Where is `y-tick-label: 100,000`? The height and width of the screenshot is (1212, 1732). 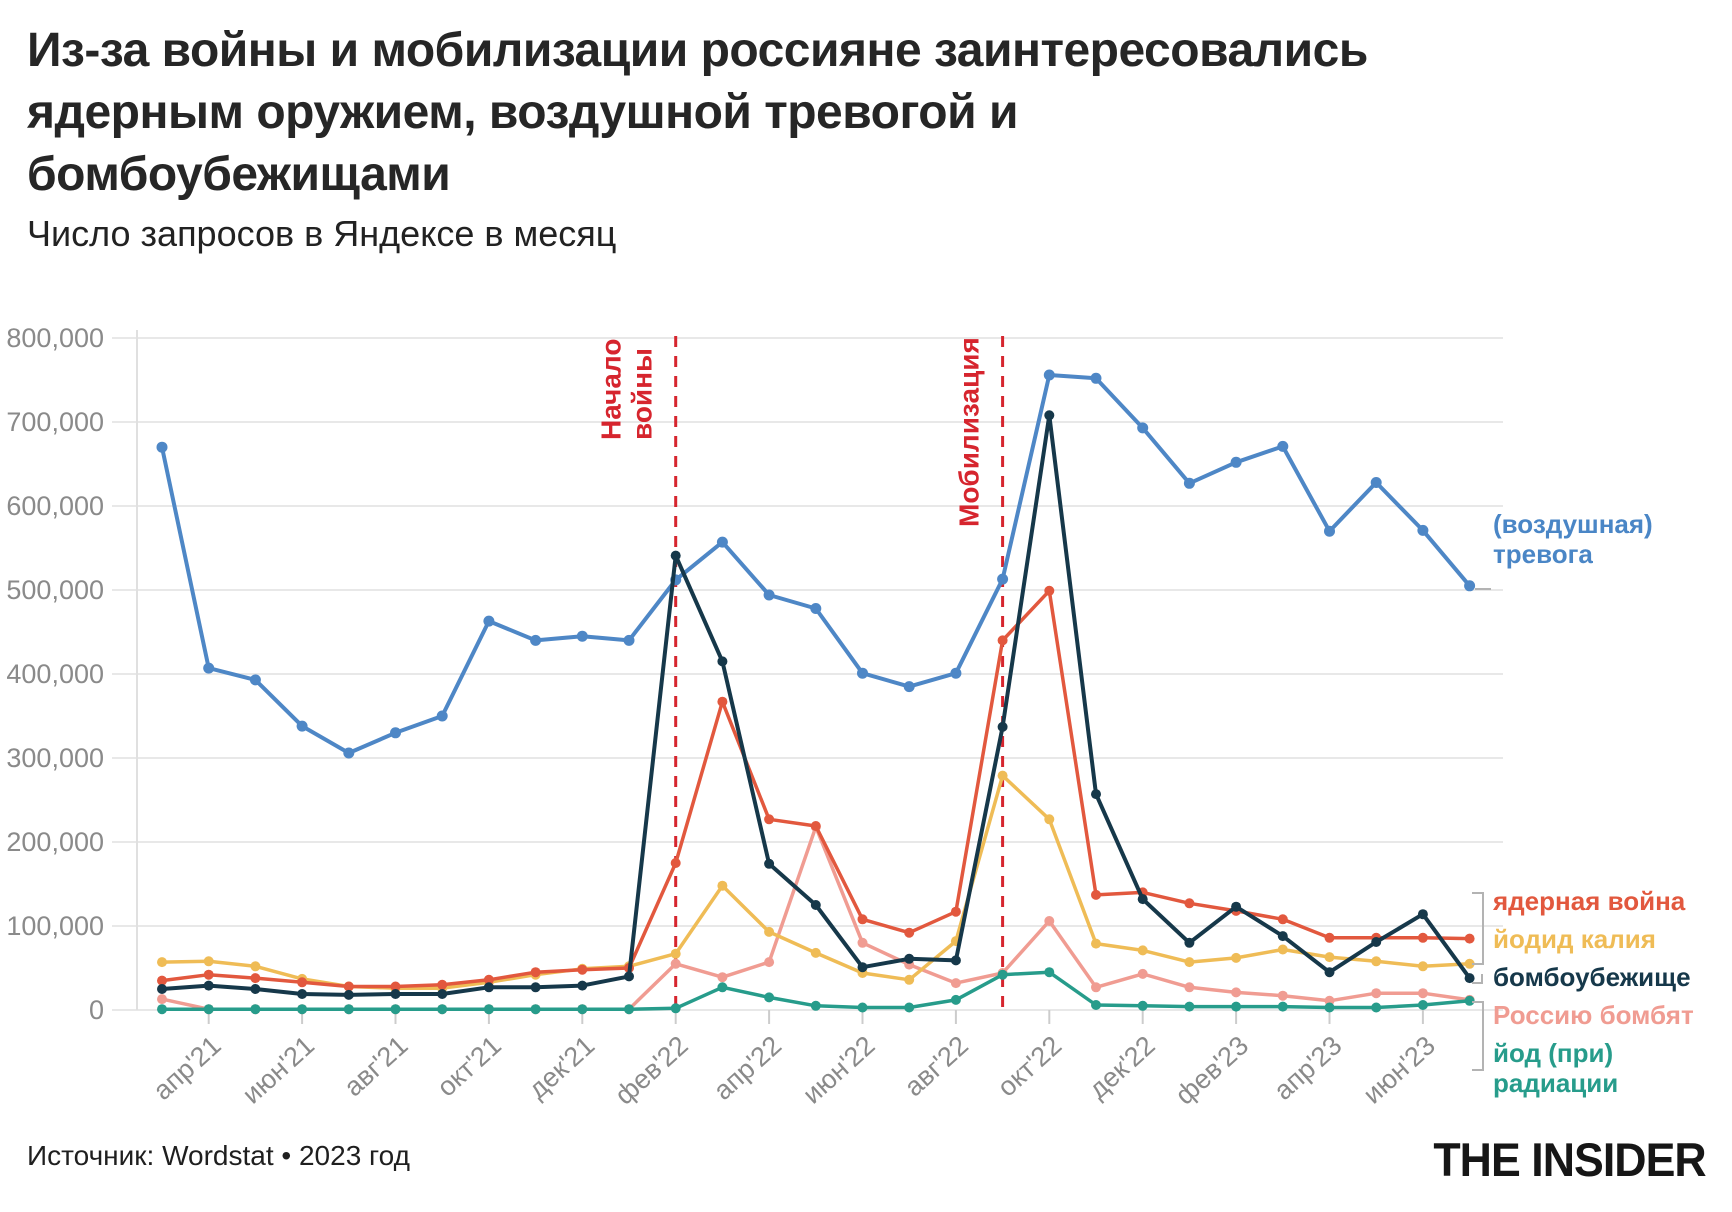 y-tick-label: 100,000 is located at coordinates (55, 926).